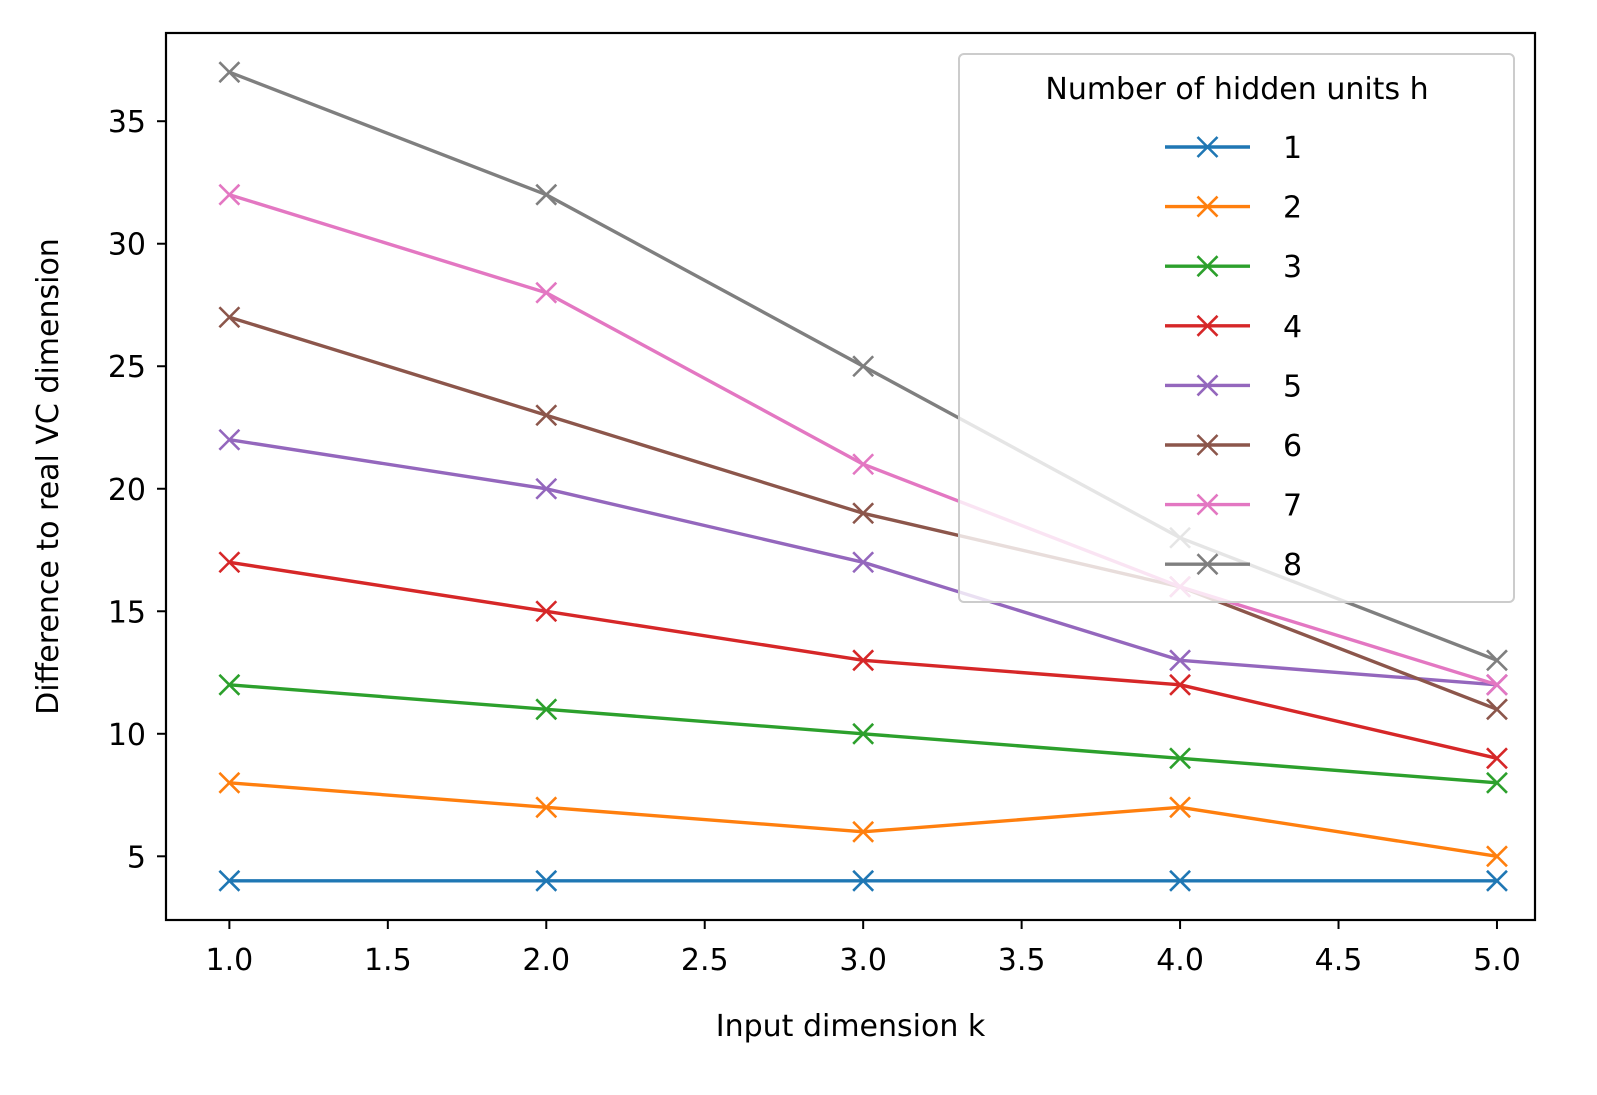  I want to click on legend-items: 1 2 3 4 5 6 7 8, so click(1233, 357).